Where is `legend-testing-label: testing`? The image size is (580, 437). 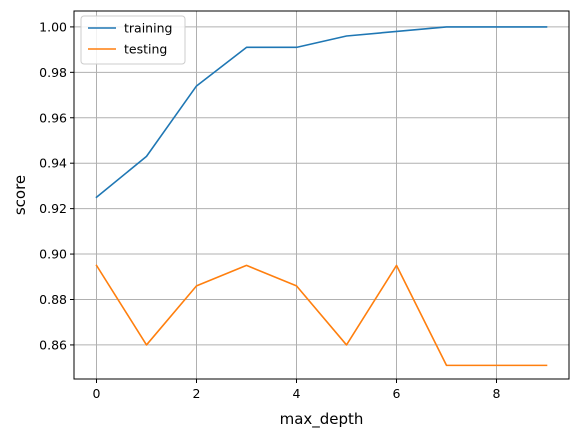
legend-testing-label: testing is located at coordinates (145, 49).